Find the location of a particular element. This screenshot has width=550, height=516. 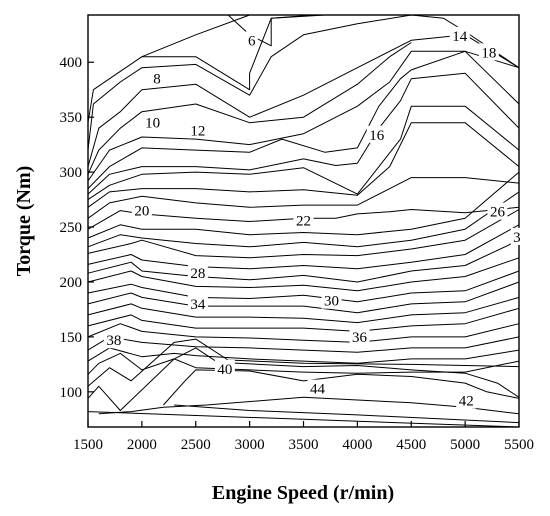

y-tick-label: 350 is located at coordinates (71, 118).